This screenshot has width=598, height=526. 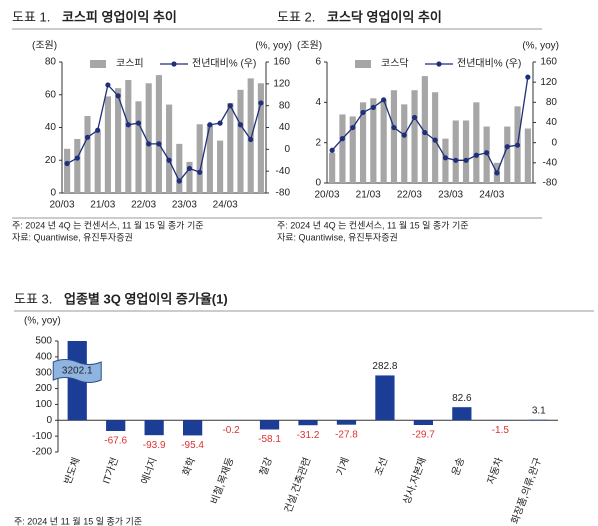 What do you see at coordinates (308, 435) in the screenshot?
I see `value-label: -31.2` at bounding box center [308, 435].